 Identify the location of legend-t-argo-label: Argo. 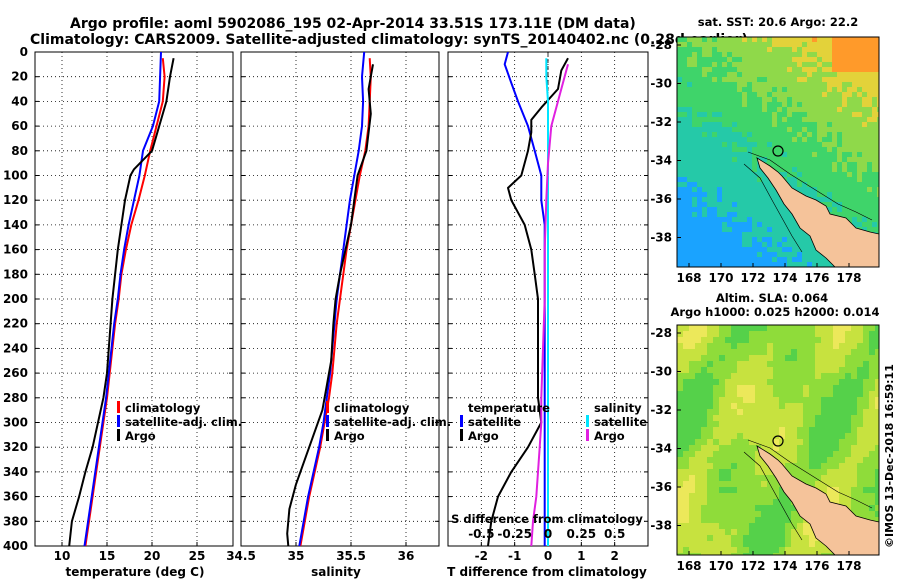
(483, 436).